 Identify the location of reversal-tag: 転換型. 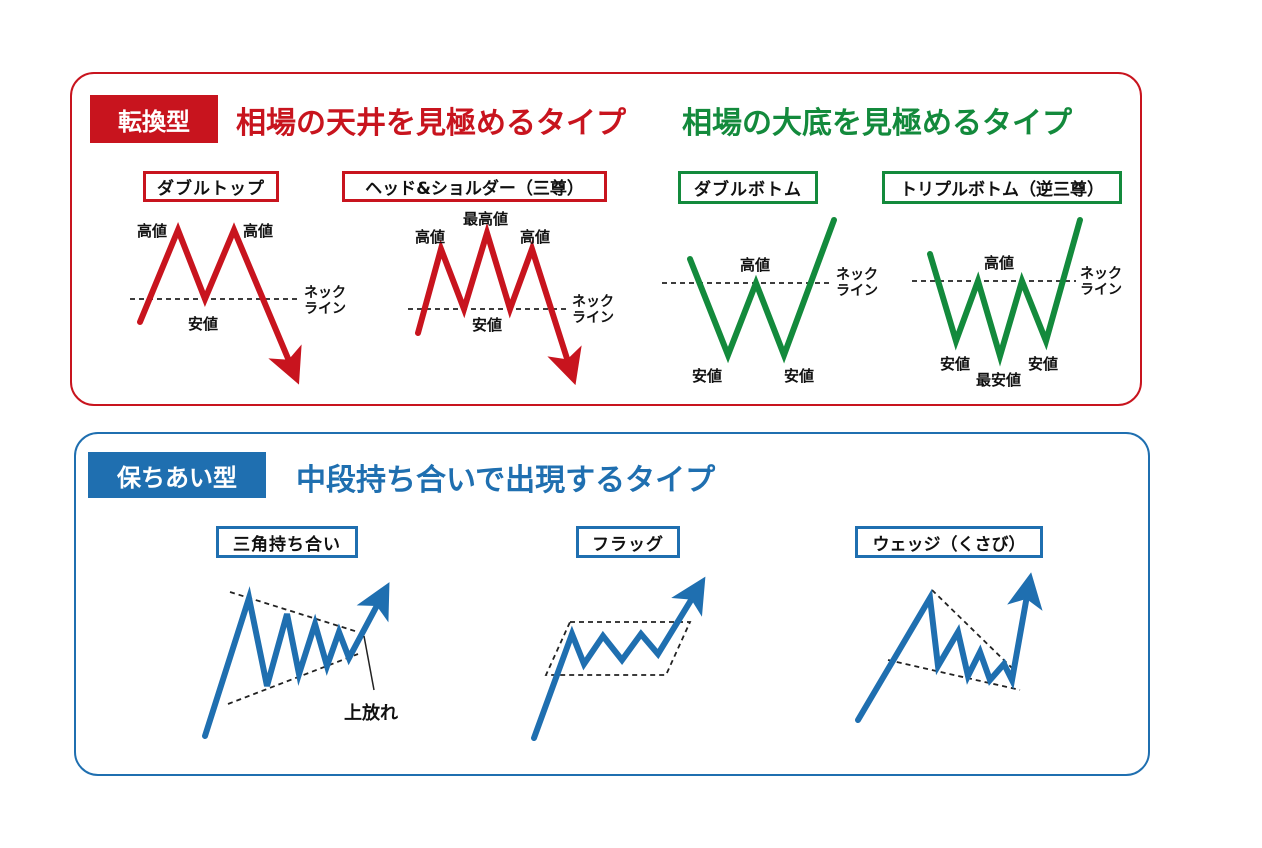
(154, 119).